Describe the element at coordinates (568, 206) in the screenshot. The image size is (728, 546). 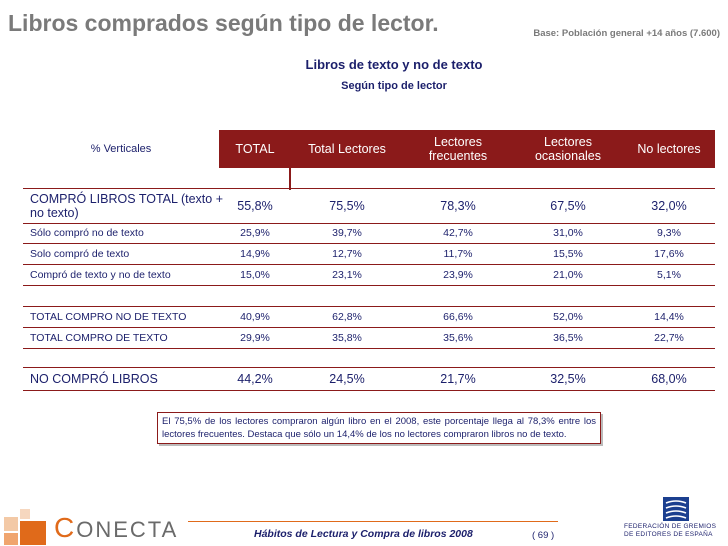
I see `cell-value: 67,5%` at that location.